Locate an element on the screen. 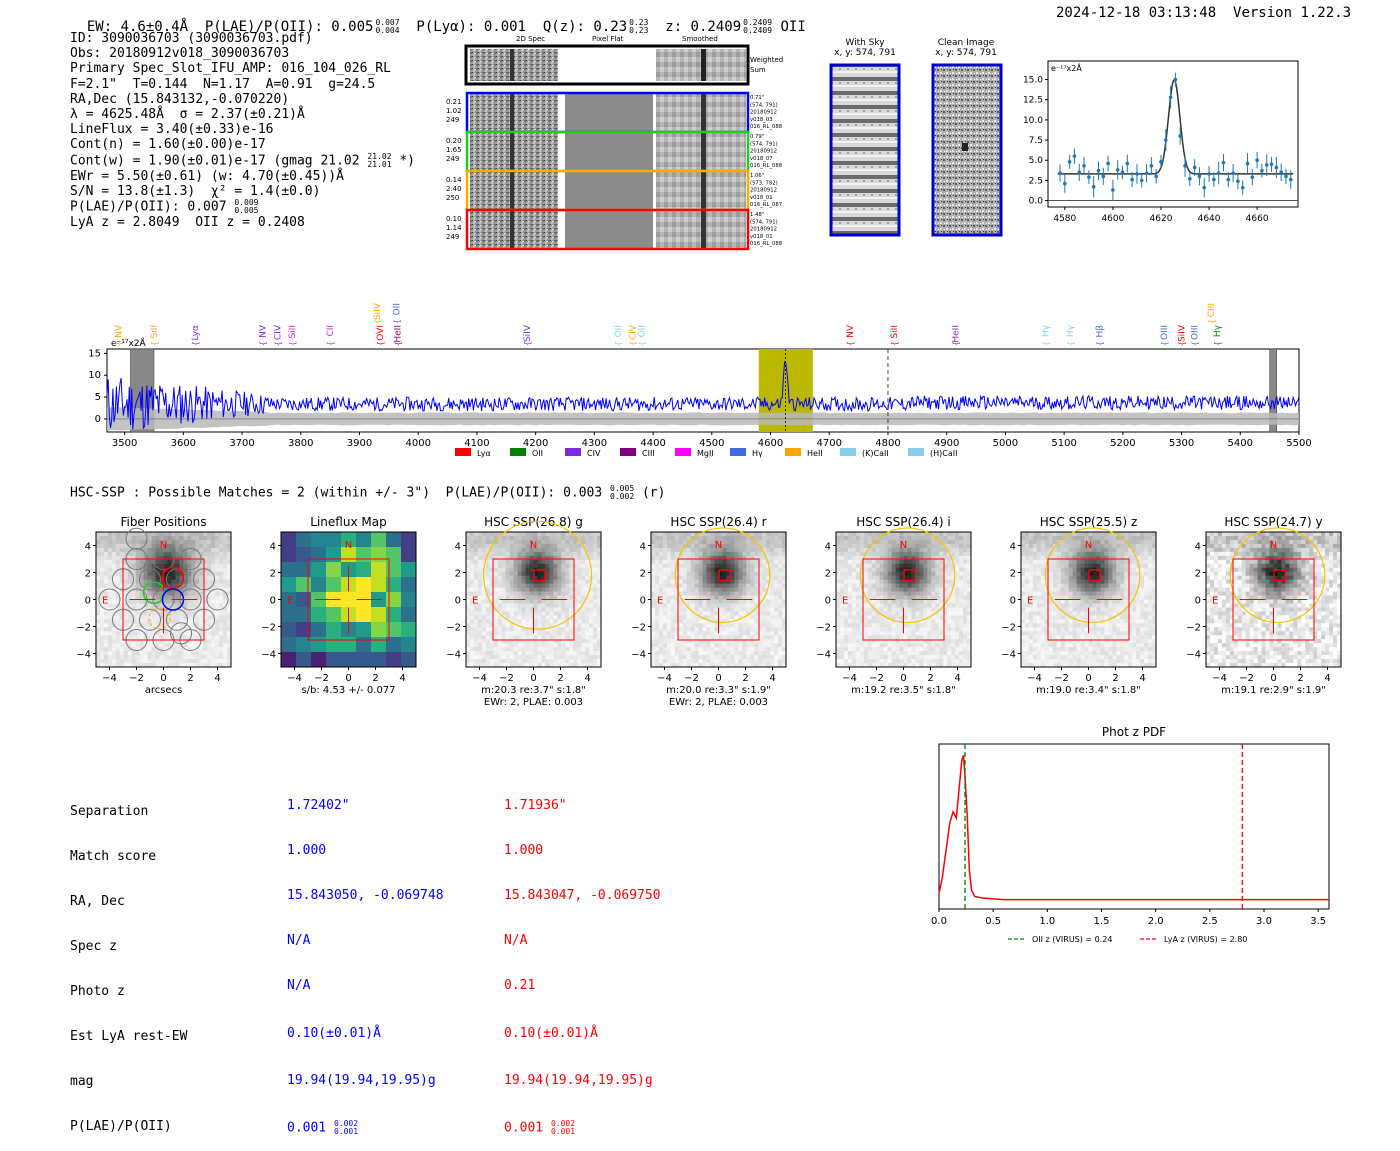 This screenshot has height=1151, width=1400. spectrum-line-marker: { is located at coordinates (618, 343).